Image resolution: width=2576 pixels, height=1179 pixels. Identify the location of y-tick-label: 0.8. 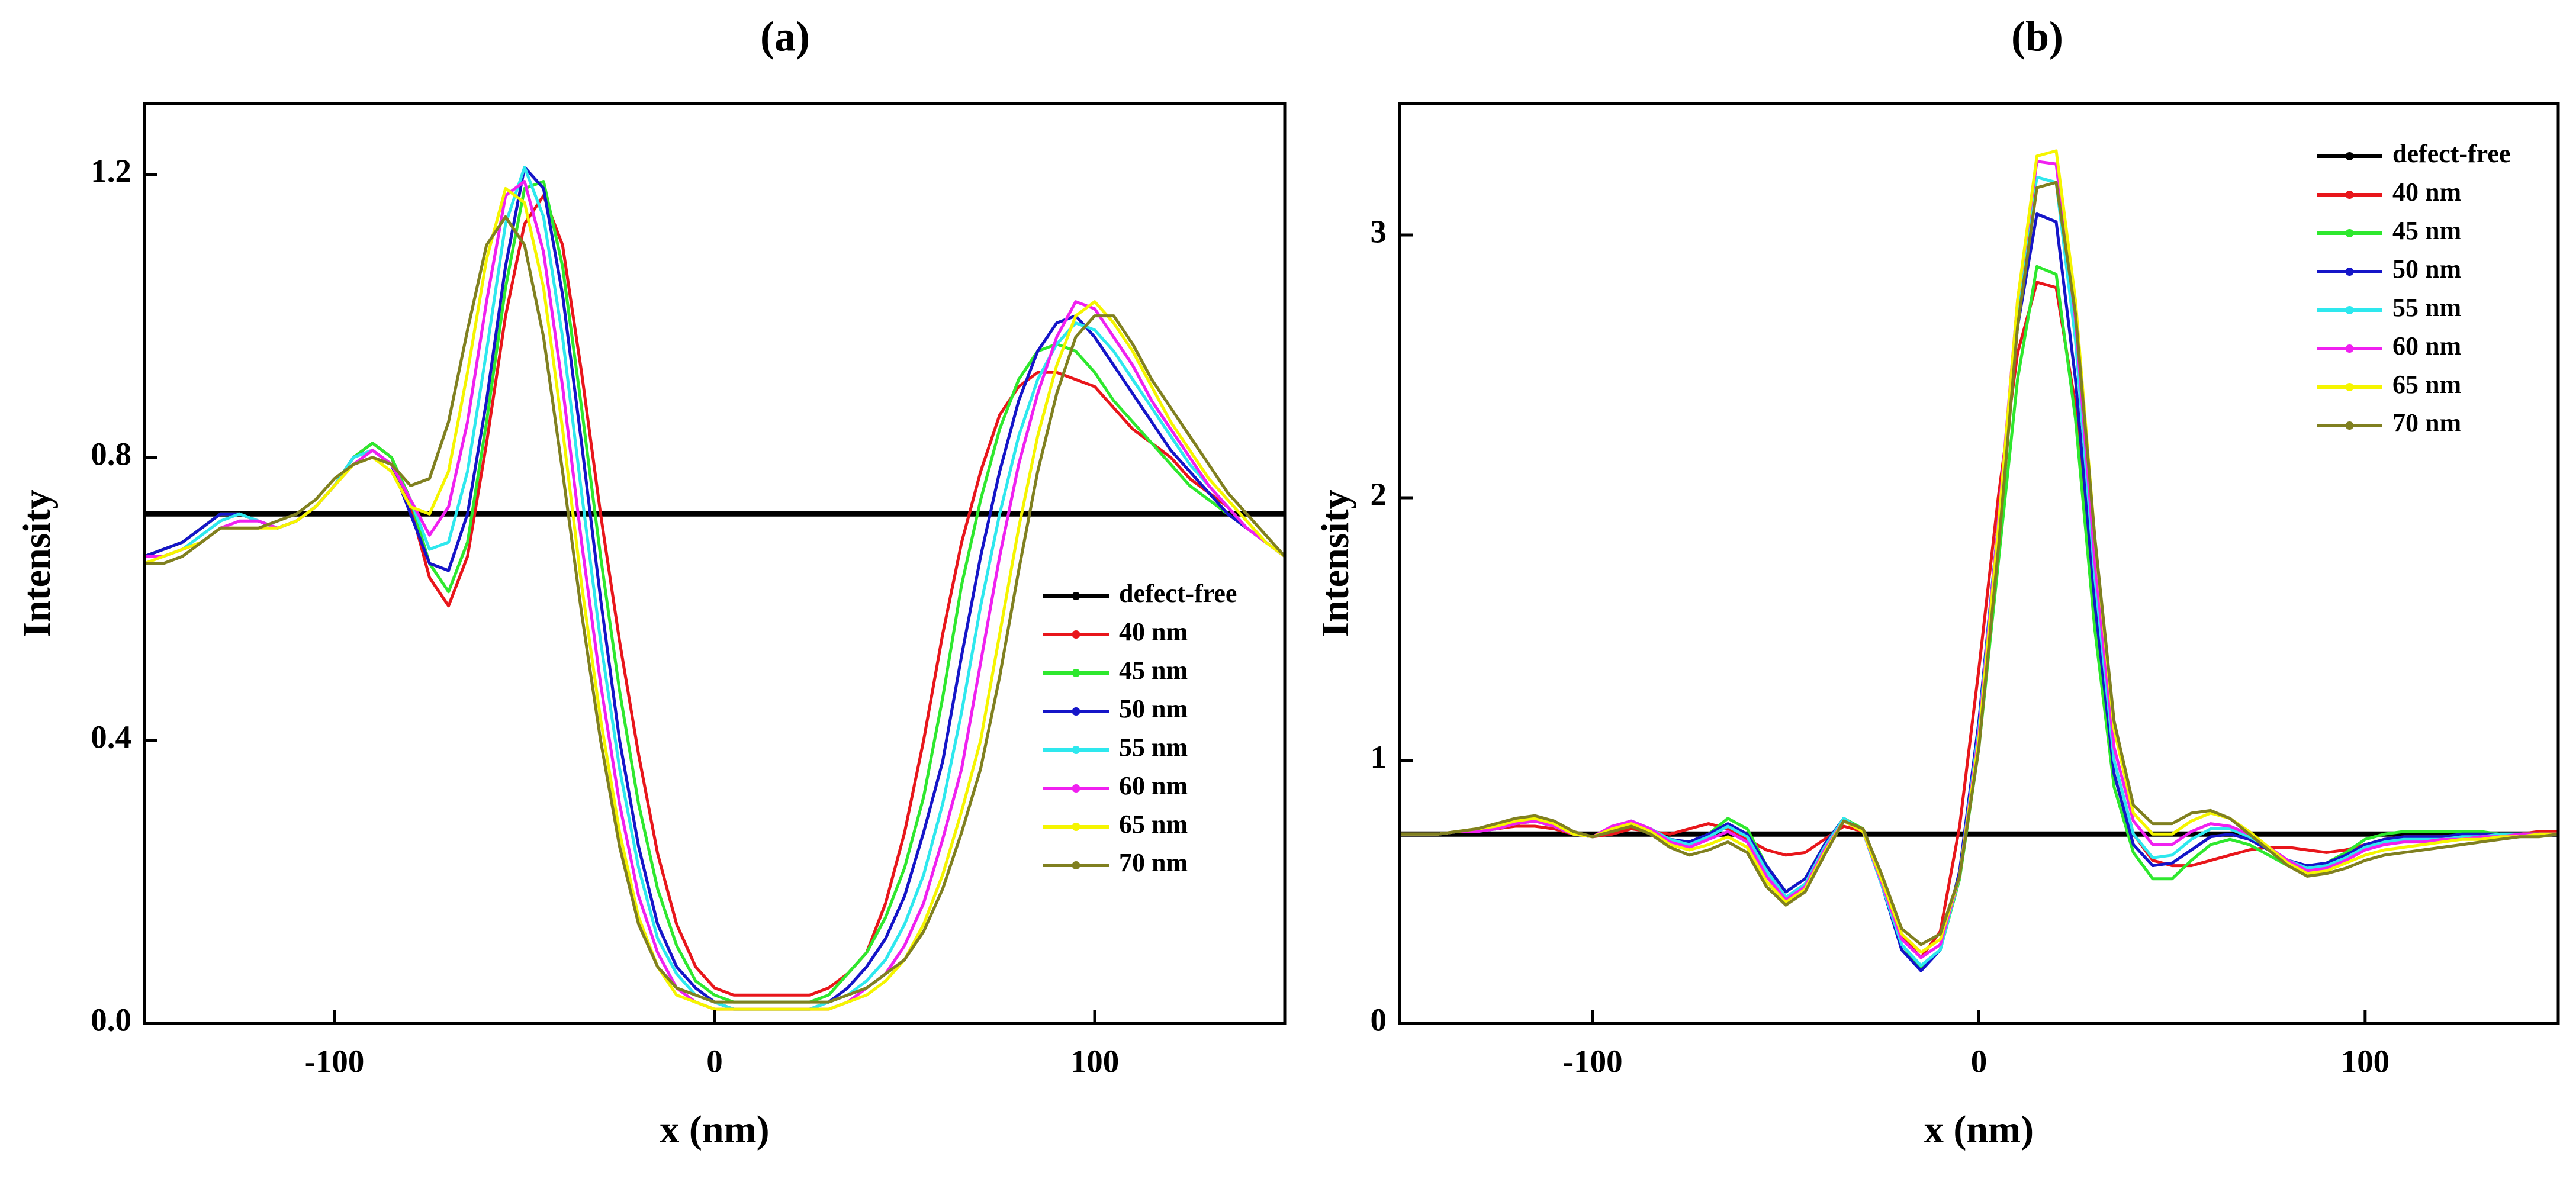
(111, 454).